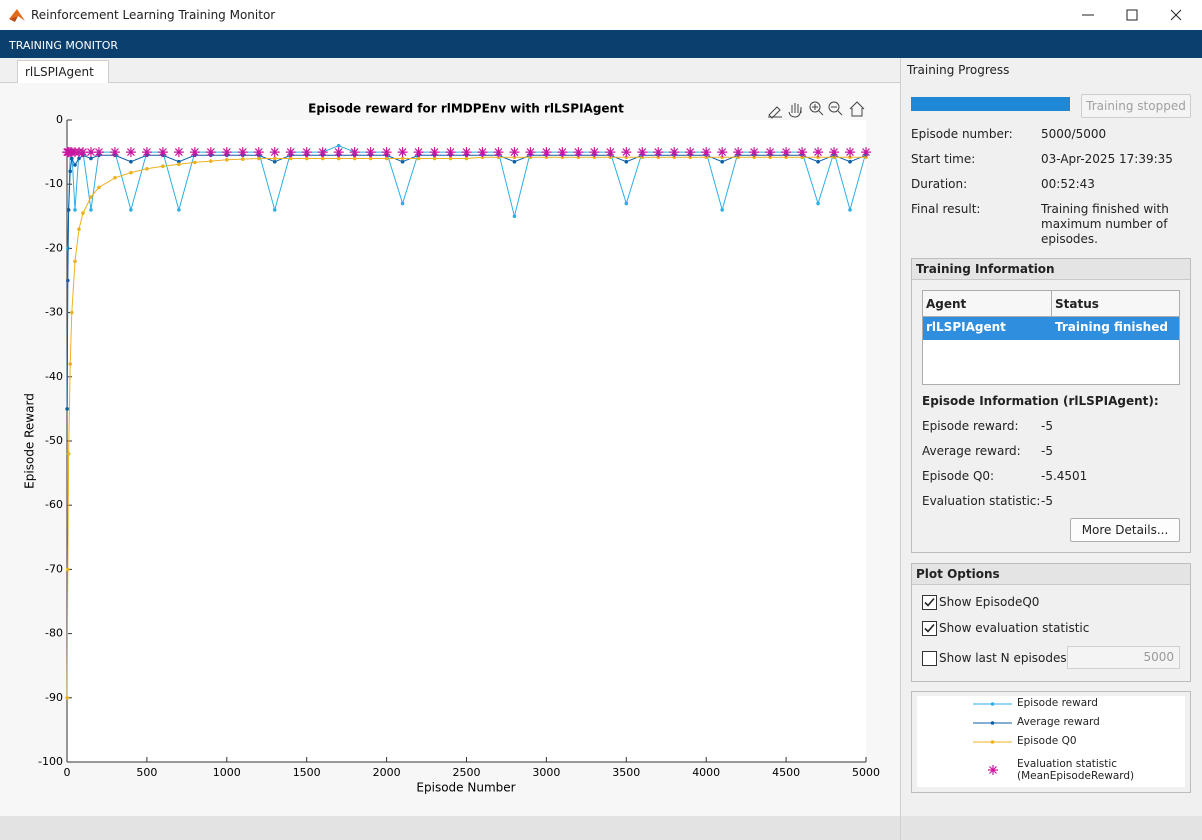  What do you see at coordinates (59, 72) in the screenshot?
I see `tab-label: rlLSPIAgent` at bounding box center [59, 72].